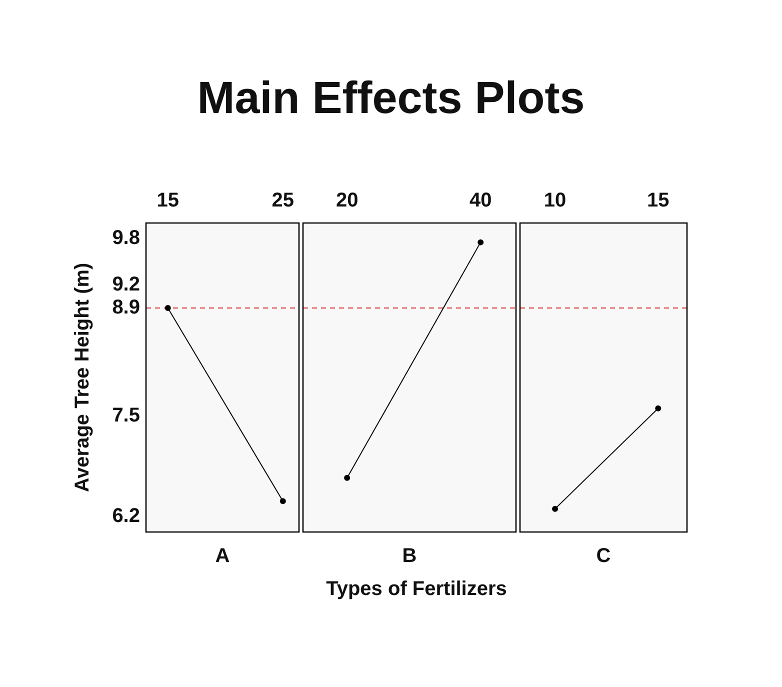 The width and height of the screenshot is (782, 687). What do you see at coordinates (126, 307) in the screenshot?
I see `y-tick-label: 8.9` at bounding box center [126, 307].